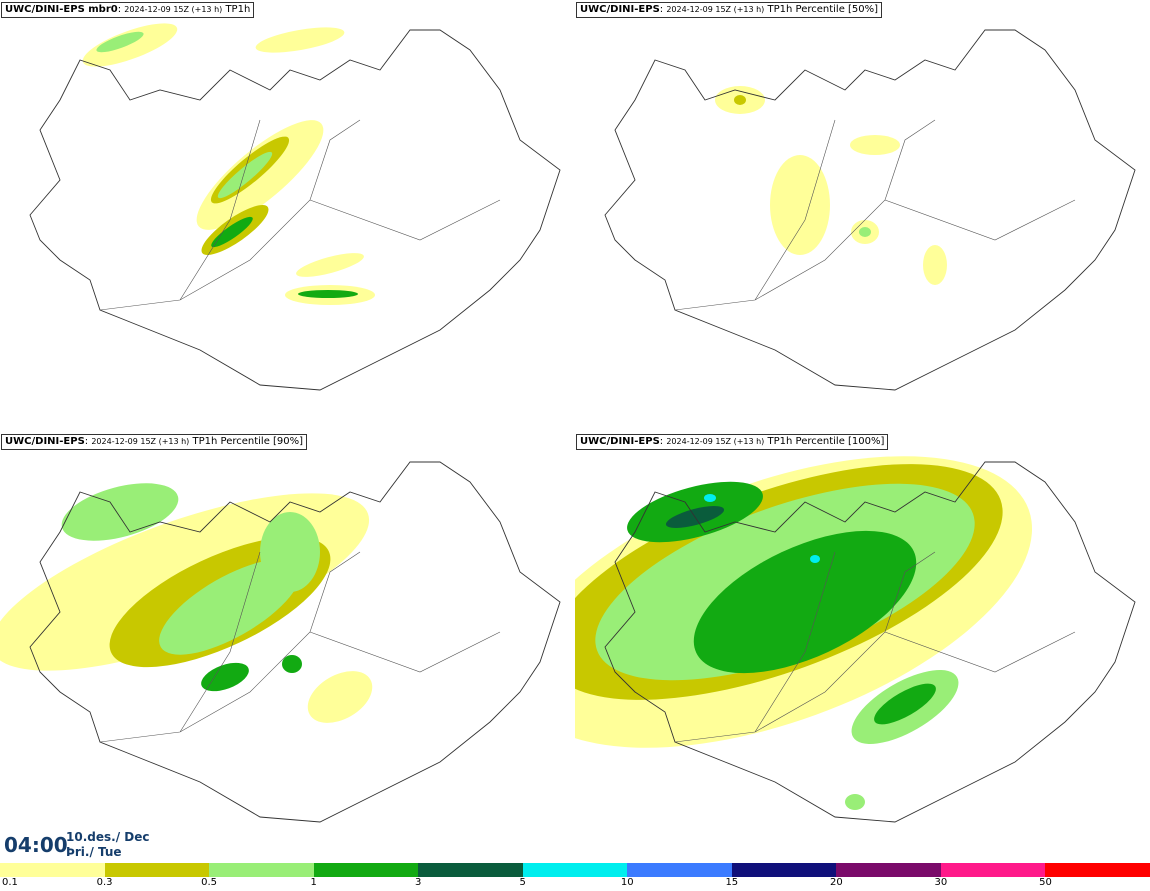 This screenshot has height=891, width=1150. Describe the element at coordinates (836, 882) in the screenshot. I see `colorbar-label: 20` at that location.